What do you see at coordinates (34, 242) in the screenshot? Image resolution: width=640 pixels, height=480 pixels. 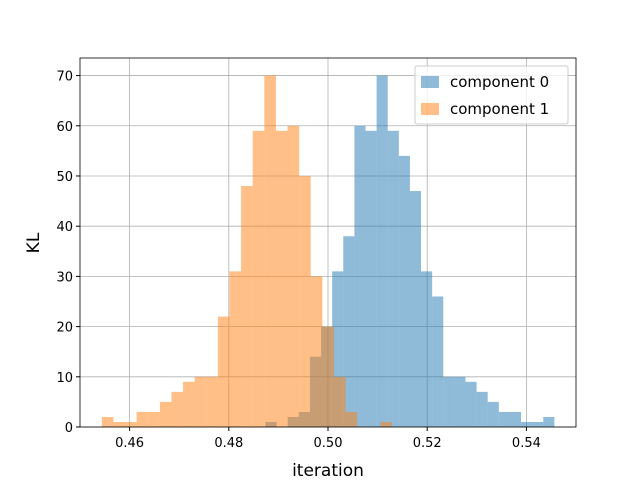 I see `y-axis-label: KL` at bounding box center [34, 242].